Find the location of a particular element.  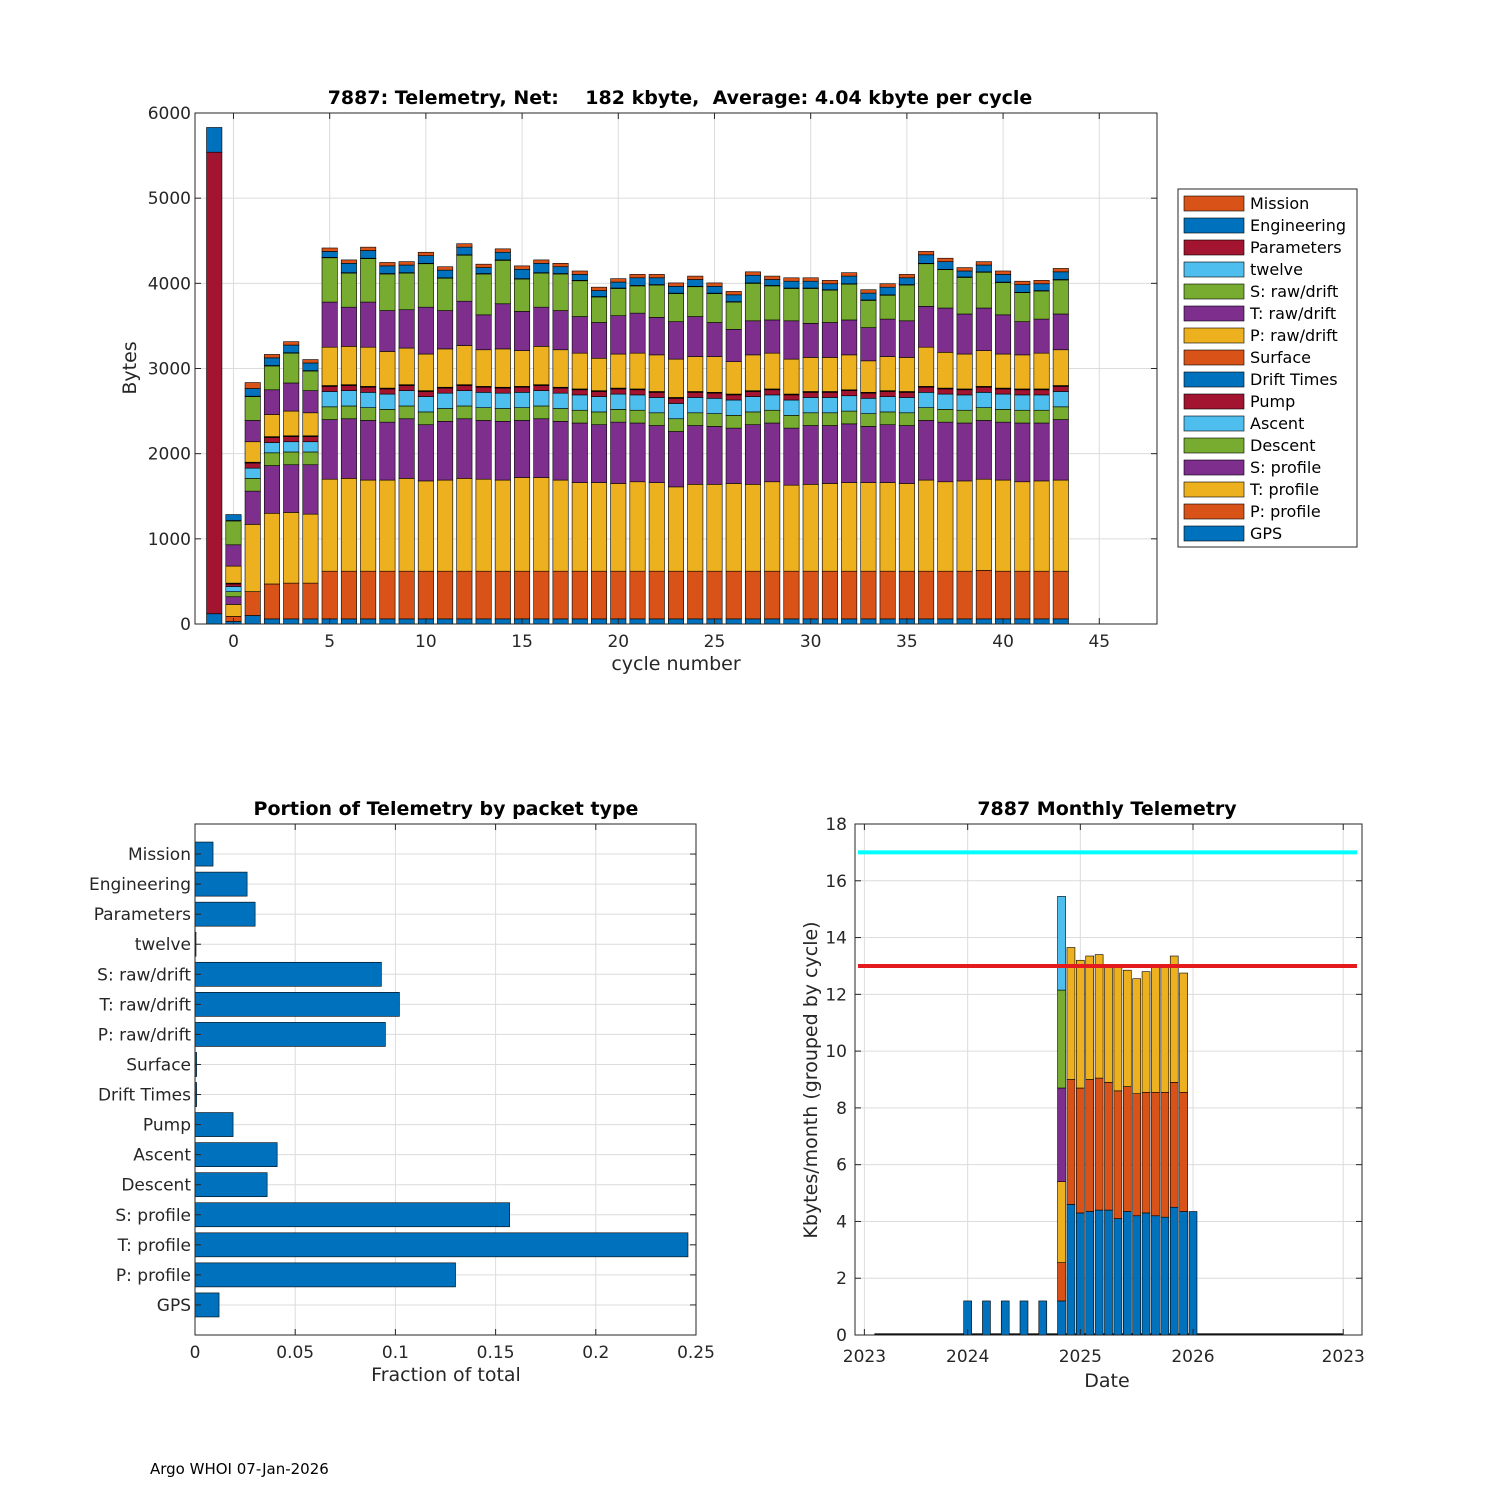

c2-bar-descent is located at coordinates (231, 1185).